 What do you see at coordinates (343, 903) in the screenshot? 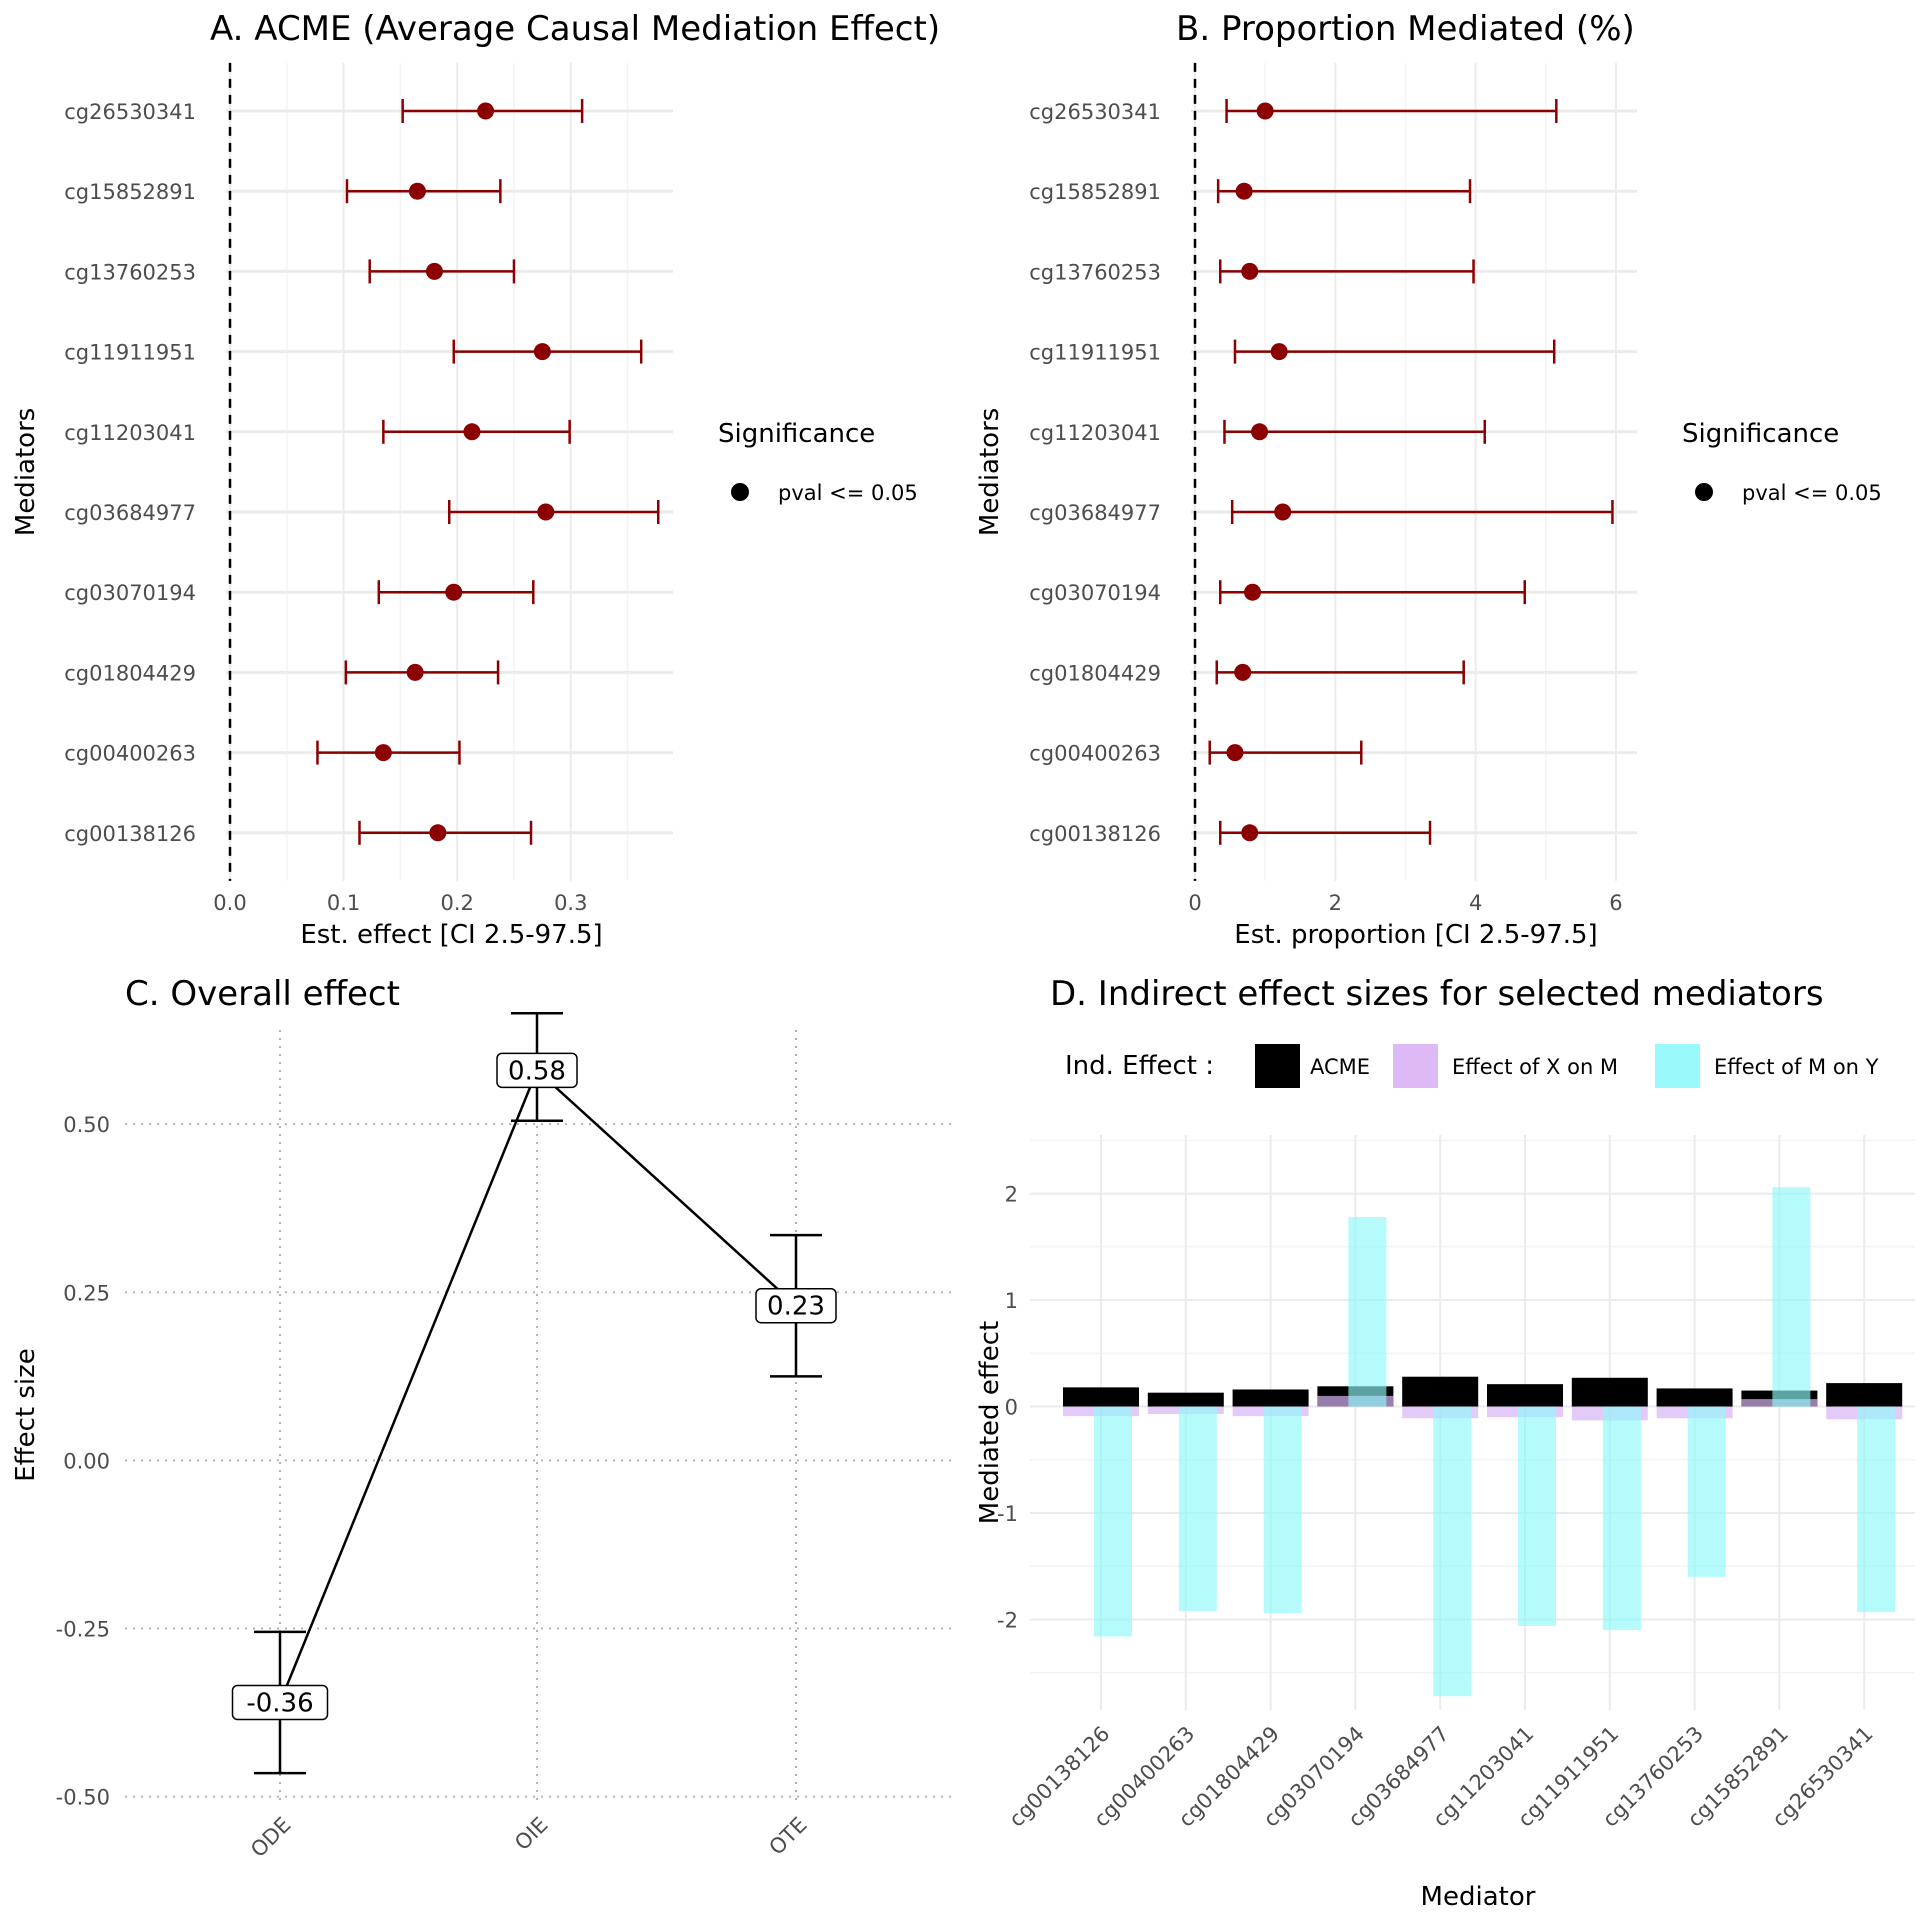
I see `x-tick-label: 0.1` at bounding box center [343, 903].